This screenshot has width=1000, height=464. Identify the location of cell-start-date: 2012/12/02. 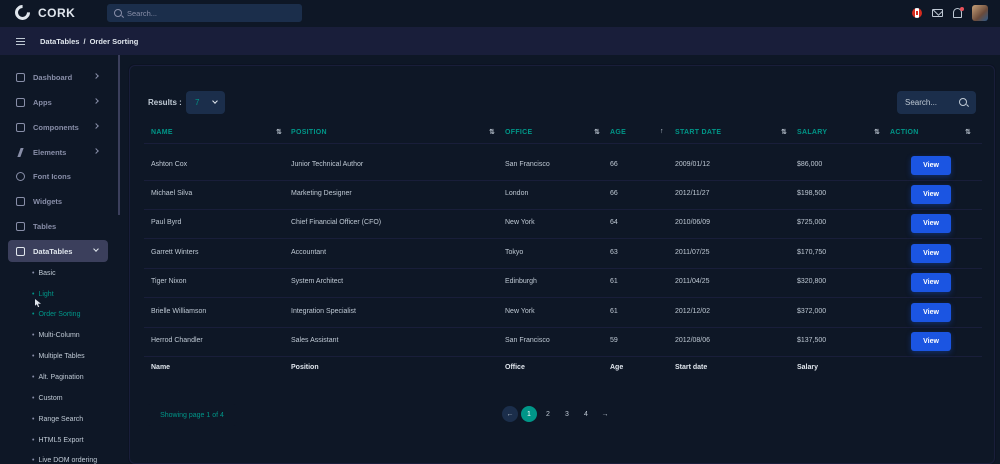
(693, 311).